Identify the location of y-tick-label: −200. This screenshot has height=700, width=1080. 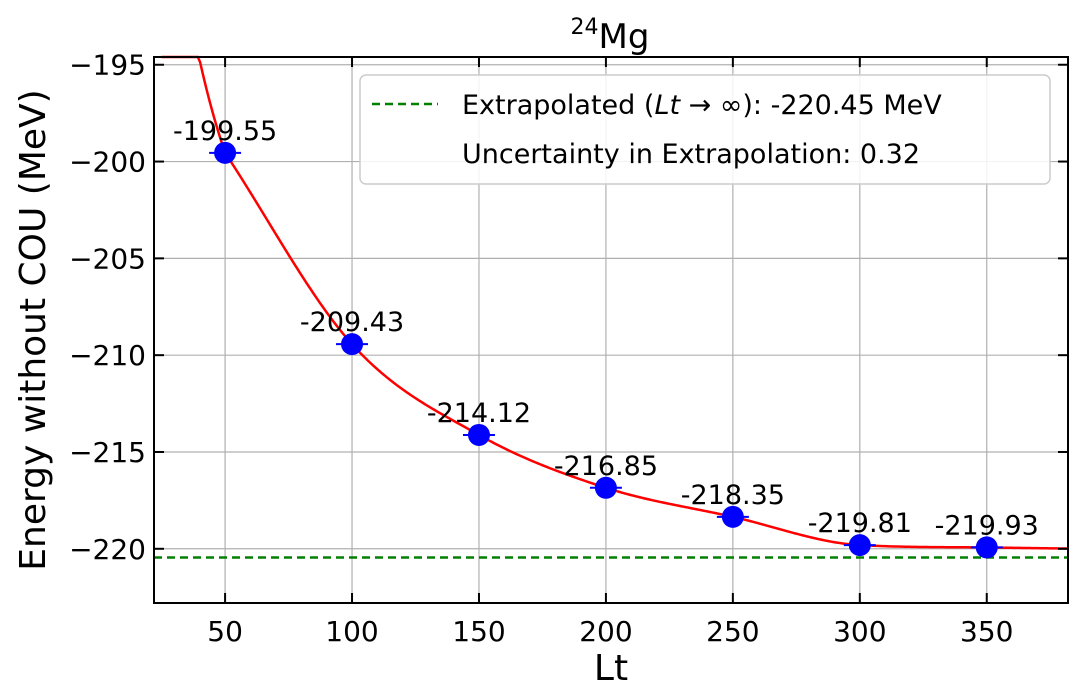
(107, 162).